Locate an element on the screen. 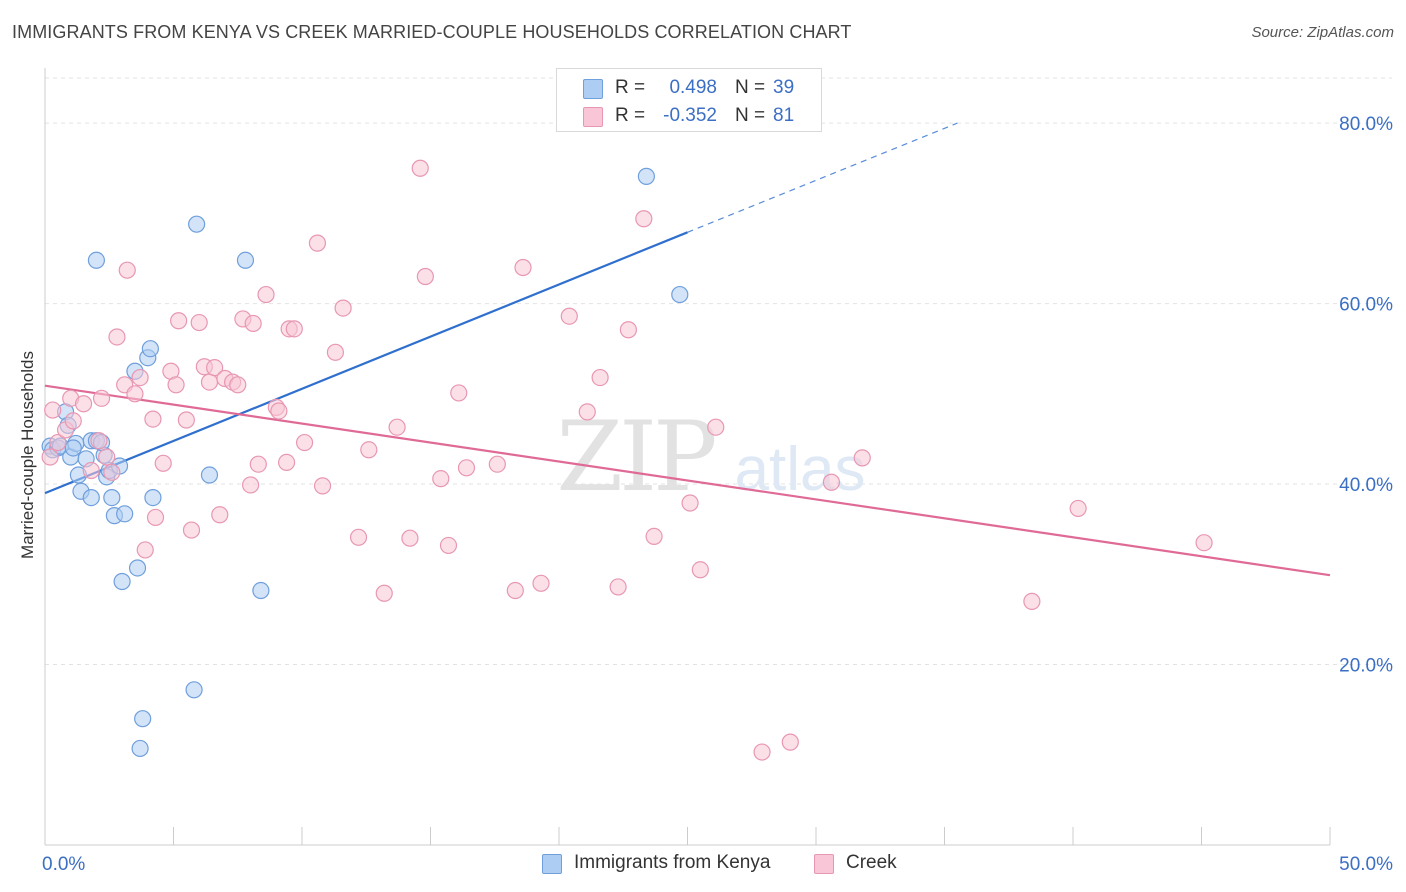  kenya-n-value: 39 is located at coordinates (784, 87).